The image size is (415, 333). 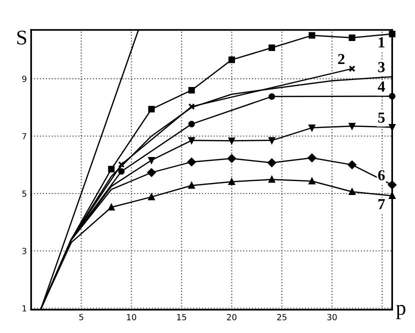 I want to click on y-tick-label: 1, so click(x=24, y=308).